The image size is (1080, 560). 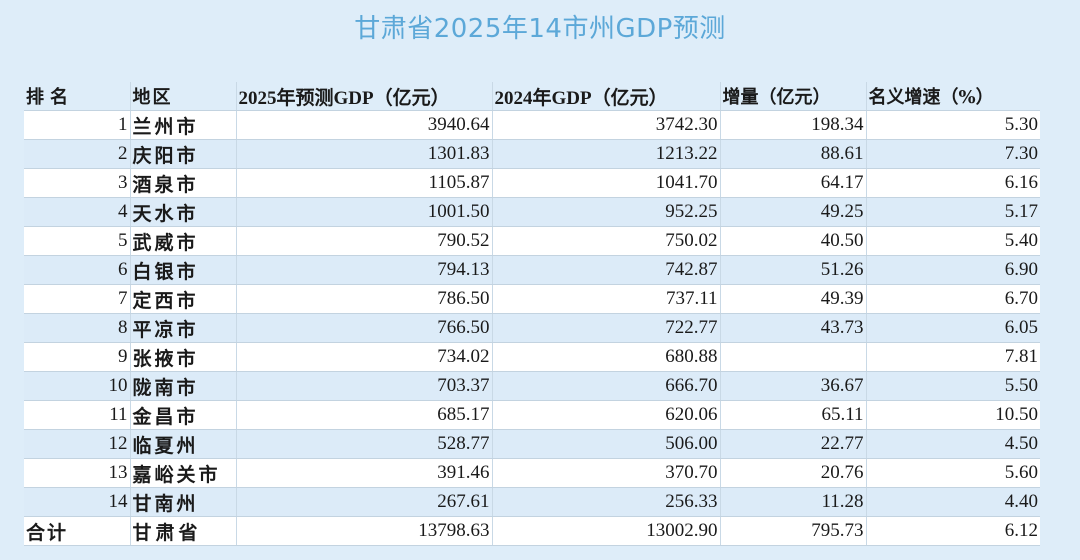 I want to click on gdp-2024-cell: 722.77, so click(x=605, y=328).